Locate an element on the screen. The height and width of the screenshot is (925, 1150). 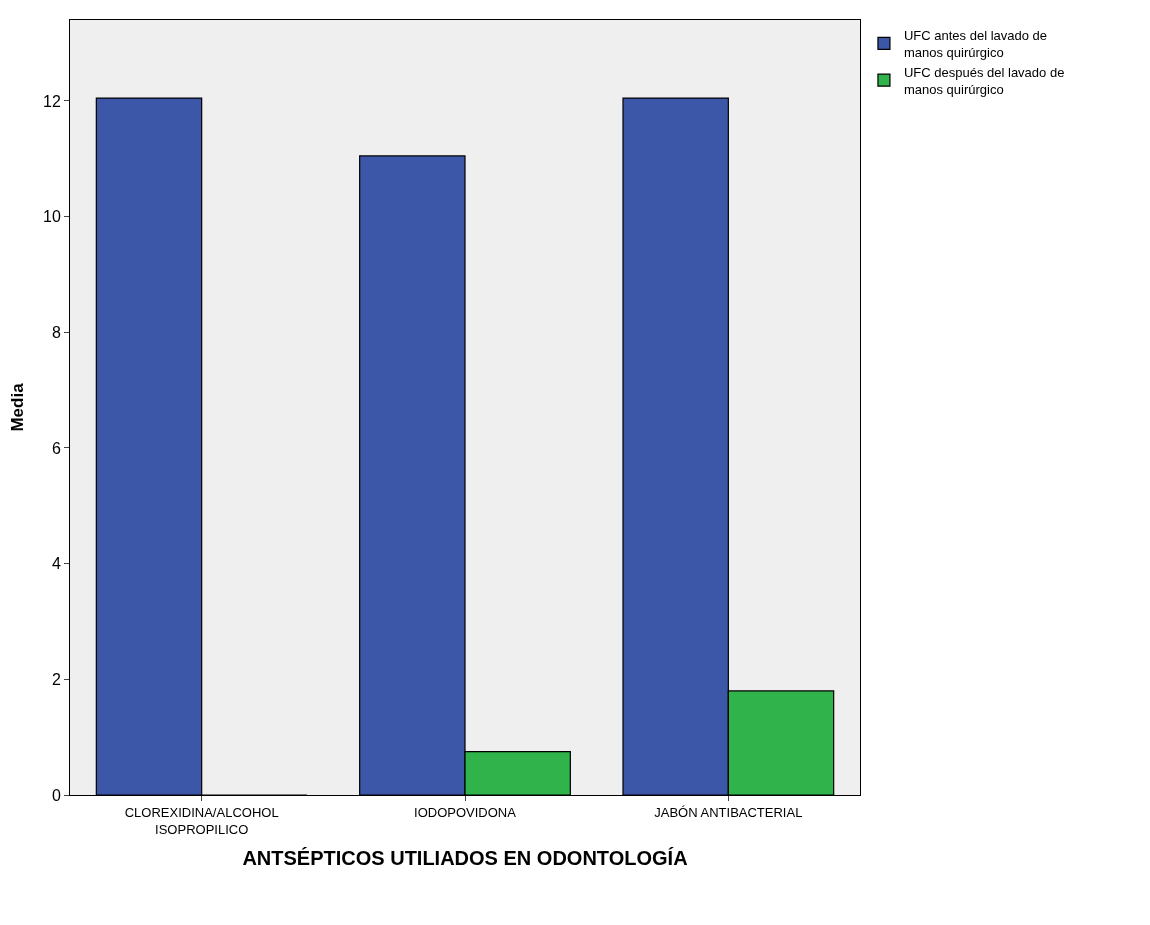
y-tick-label: 2 is located at coordinates (56, 679).